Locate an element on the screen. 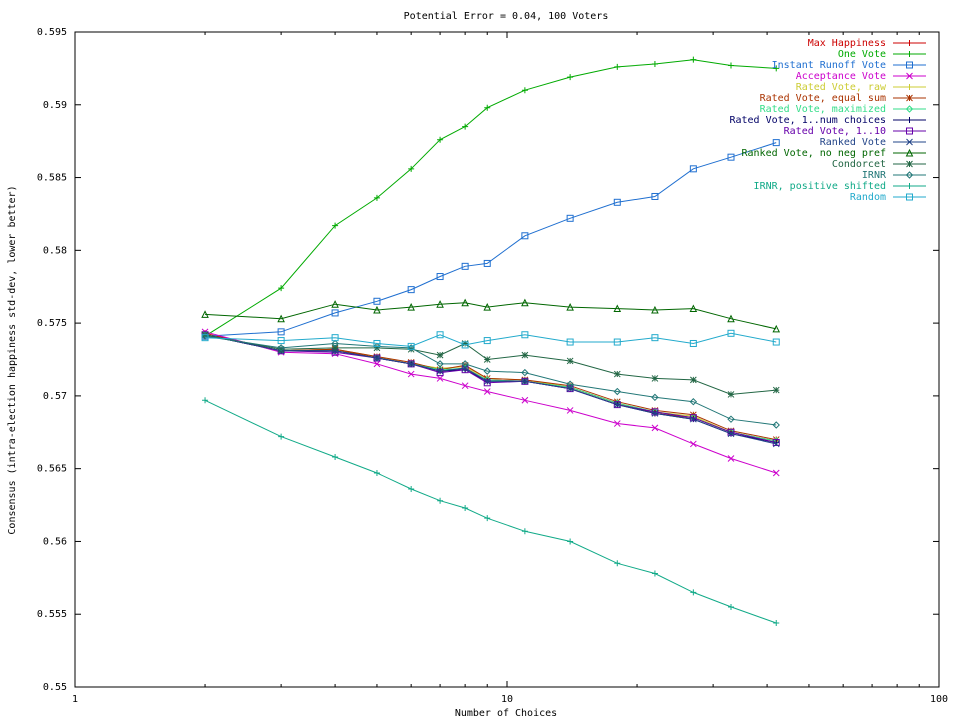  legend-label: Random is located at coordinates (868, 197).